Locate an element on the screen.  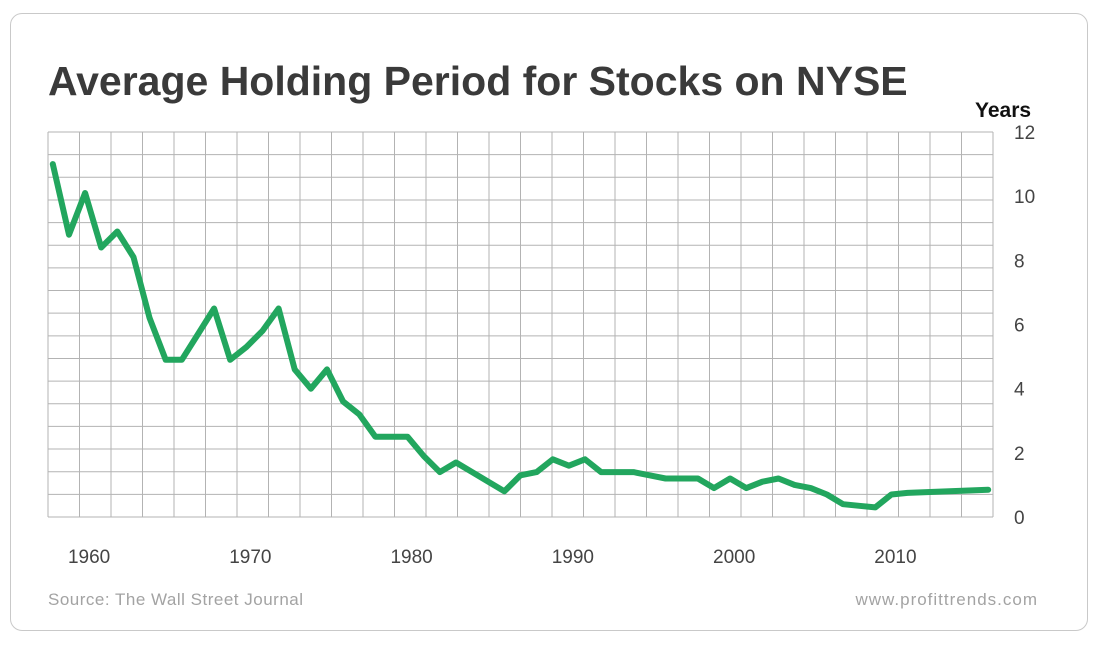
x-tick-label: 2010 is located at coordinates (895, 557).